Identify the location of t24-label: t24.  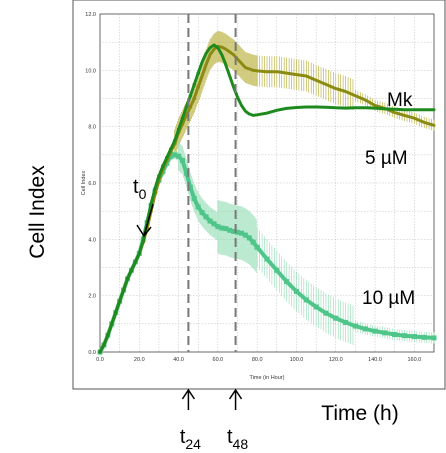
(190, 439).